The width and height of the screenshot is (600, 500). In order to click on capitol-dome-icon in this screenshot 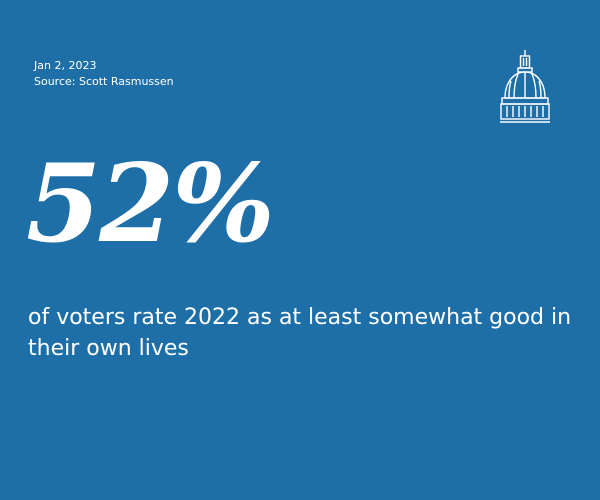, I will do `click(525, 86)`.